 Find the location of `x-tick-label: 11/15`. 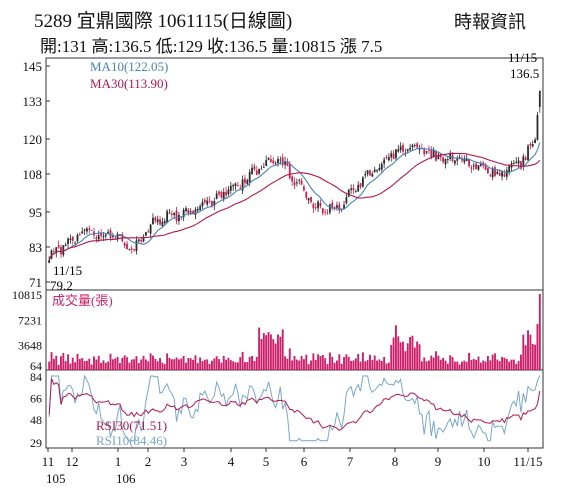

x-tick-label: 11/15 is located at coordinates (527, 461).